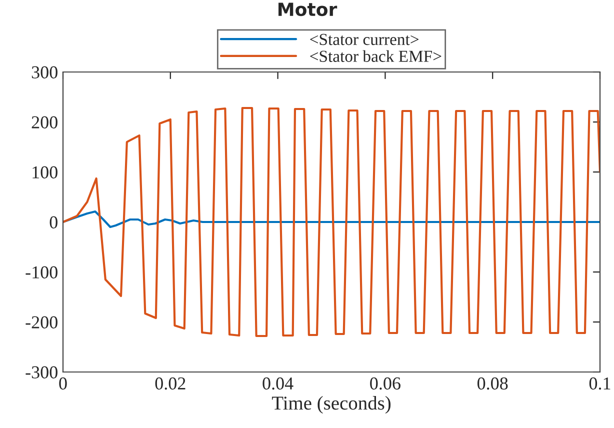 This screenshot has height=428, width=614. What do you see at coordinates (45, 72) in the screenshot?
I see `y-tick-label: 300` at bounding box center [45, 72].